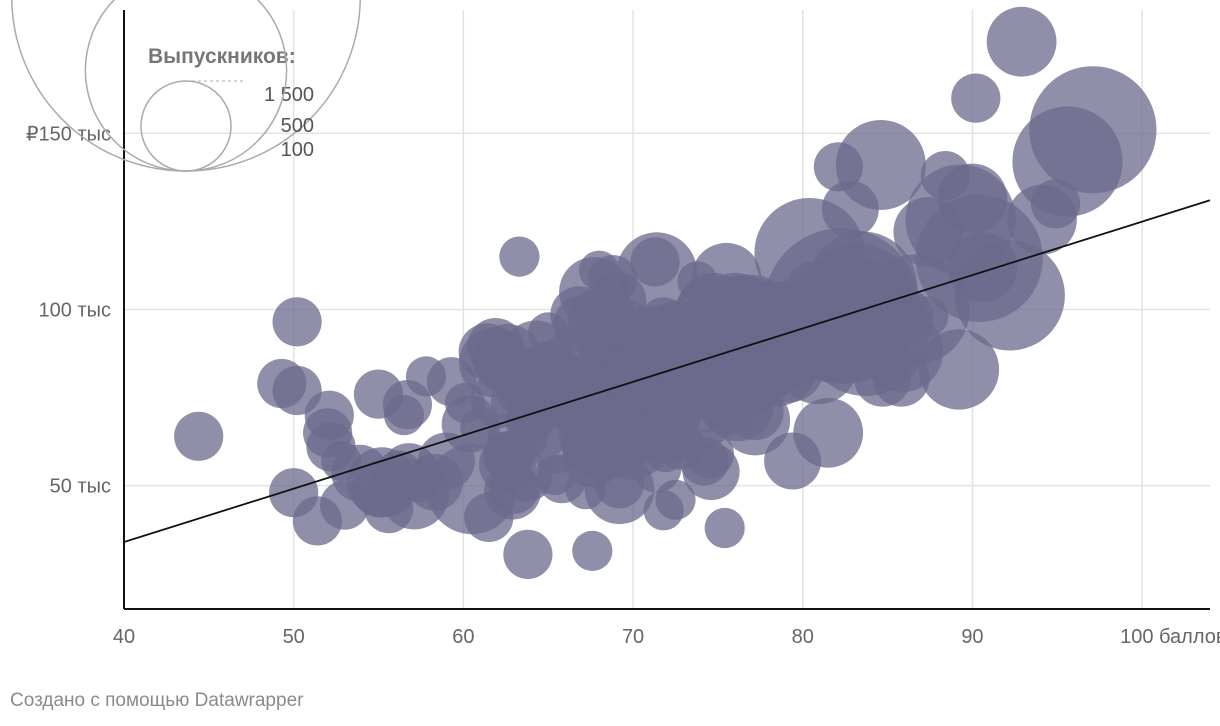 Image resolution: width=1220 pixels, height=726 pixels. Describe the element at coordinates (294, 637) in the screenshot. I see `x-tick-label: 50` at that location.